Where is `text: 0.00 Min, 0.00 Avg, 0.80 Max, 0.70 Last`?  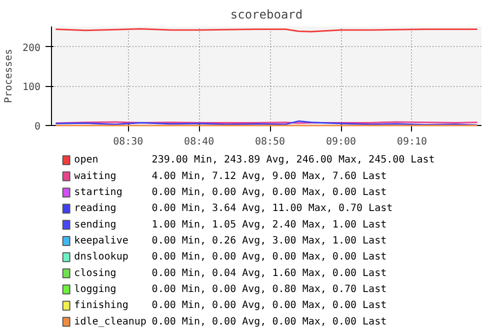 text: 0.00 Min, 0.00 Avg, 0.80 Max, 0.70 Last is located at coordinates (269, 289).